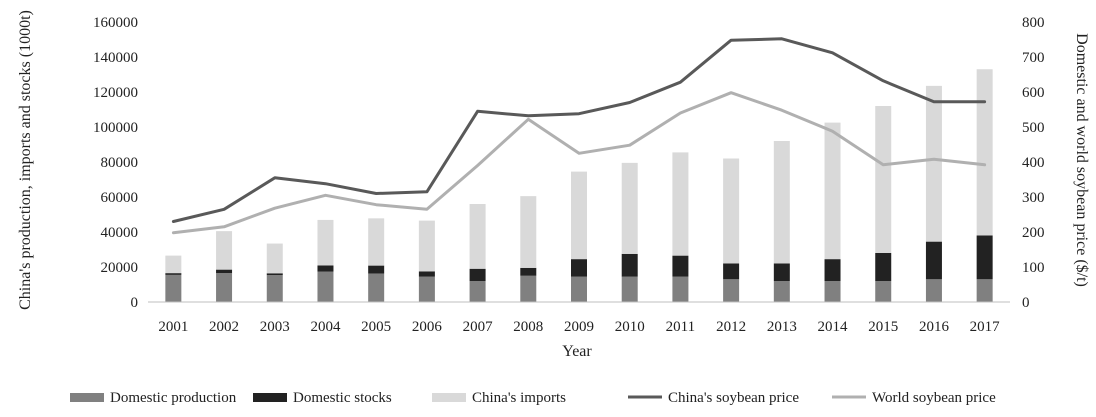  Describe the element at coordinates (426, 289) in the screenshot. I see `bar-domestic-production-2006` at that location.